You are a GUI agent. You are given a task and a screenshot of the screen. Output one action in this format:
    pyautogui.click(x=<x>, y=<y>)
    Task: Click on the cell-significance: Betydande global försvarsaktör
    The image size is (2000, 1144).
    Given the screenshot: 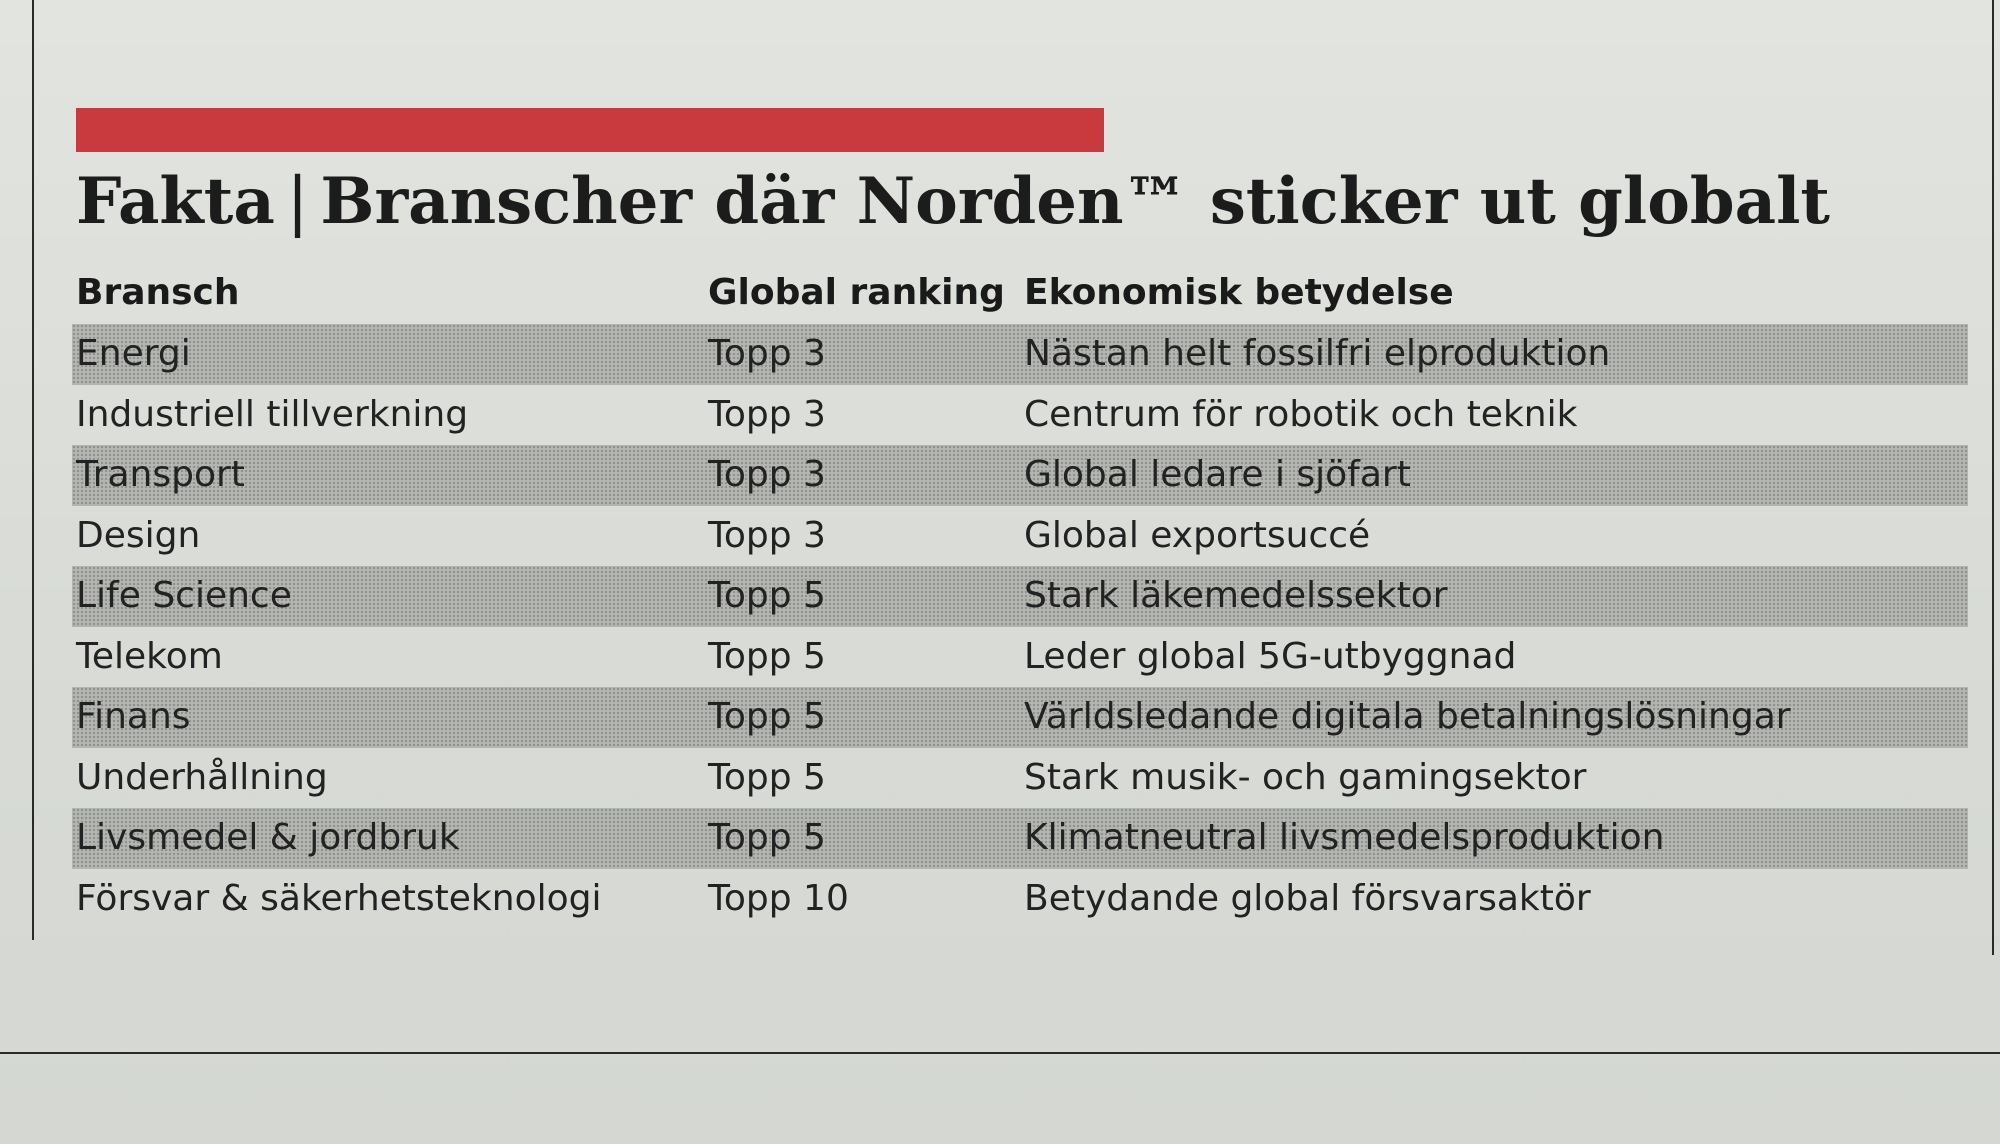 What is the action you would take?
    pyautogui.click(x=1307, y=898)
    